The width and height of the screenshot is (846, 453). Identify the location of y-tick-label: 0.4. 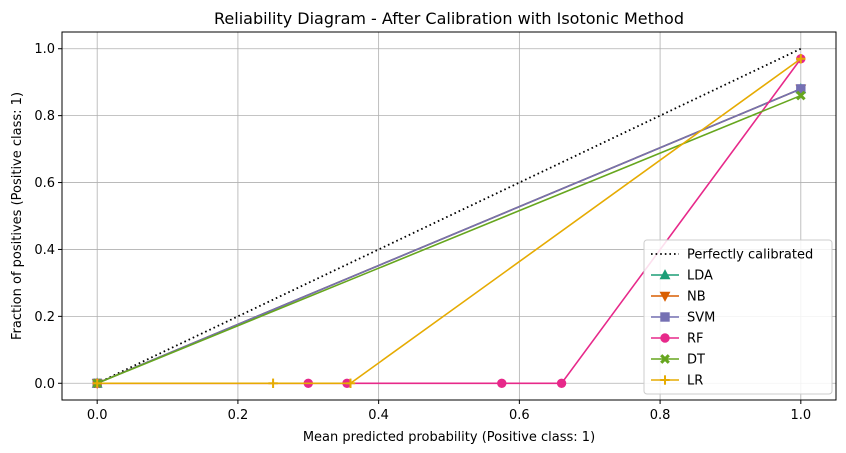
(44, 250).